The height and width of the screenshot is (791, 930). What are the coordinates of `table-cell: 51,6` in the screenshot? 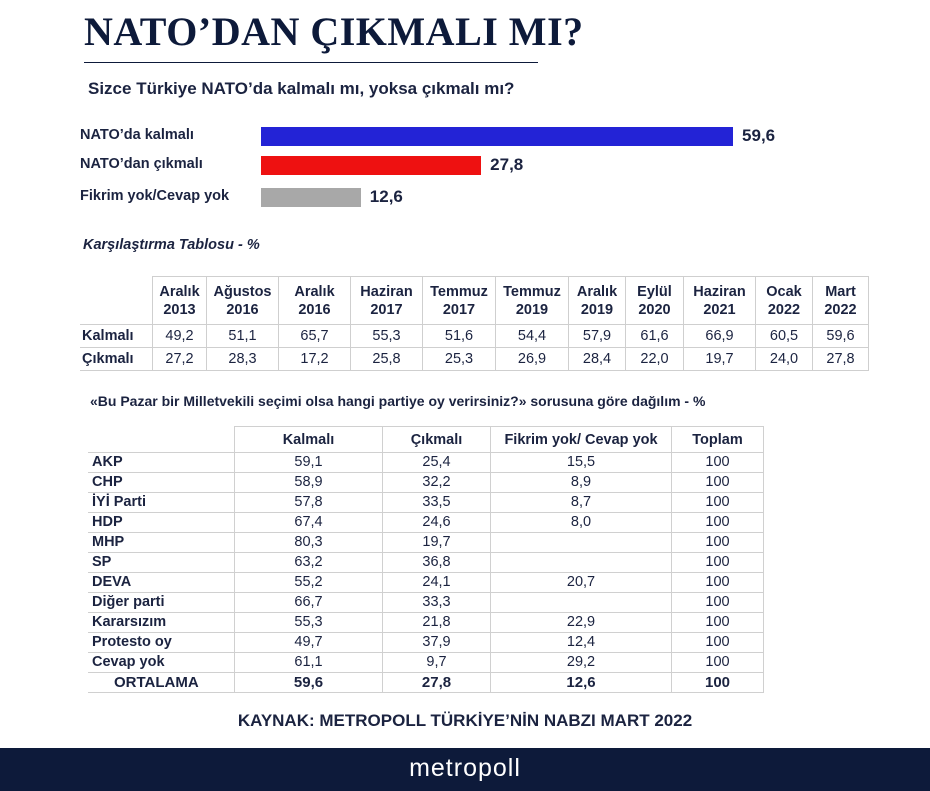 It's located at (459, 336).